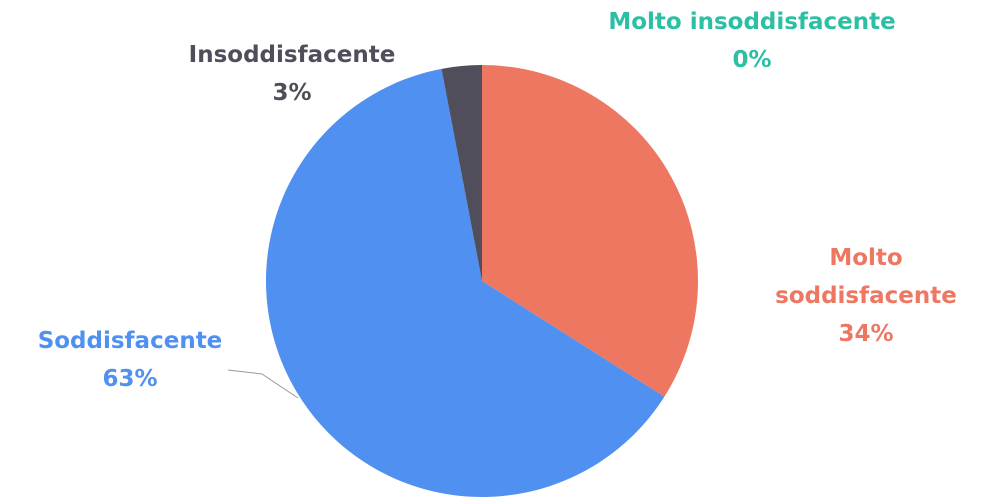 The image size is (982, 503). What do you see at coordinates (292, 55) in the screenshot?
I see `category-label: Insoddisfacente` at bounding box center [292, 55].